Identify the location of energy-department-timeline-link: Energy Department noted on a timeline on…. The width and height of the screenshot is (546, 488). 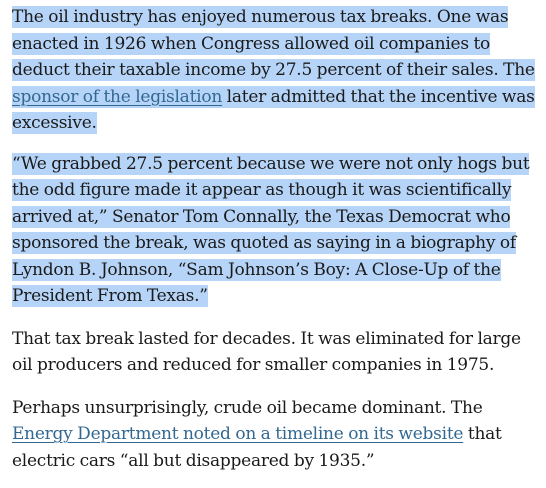
(238, 434).